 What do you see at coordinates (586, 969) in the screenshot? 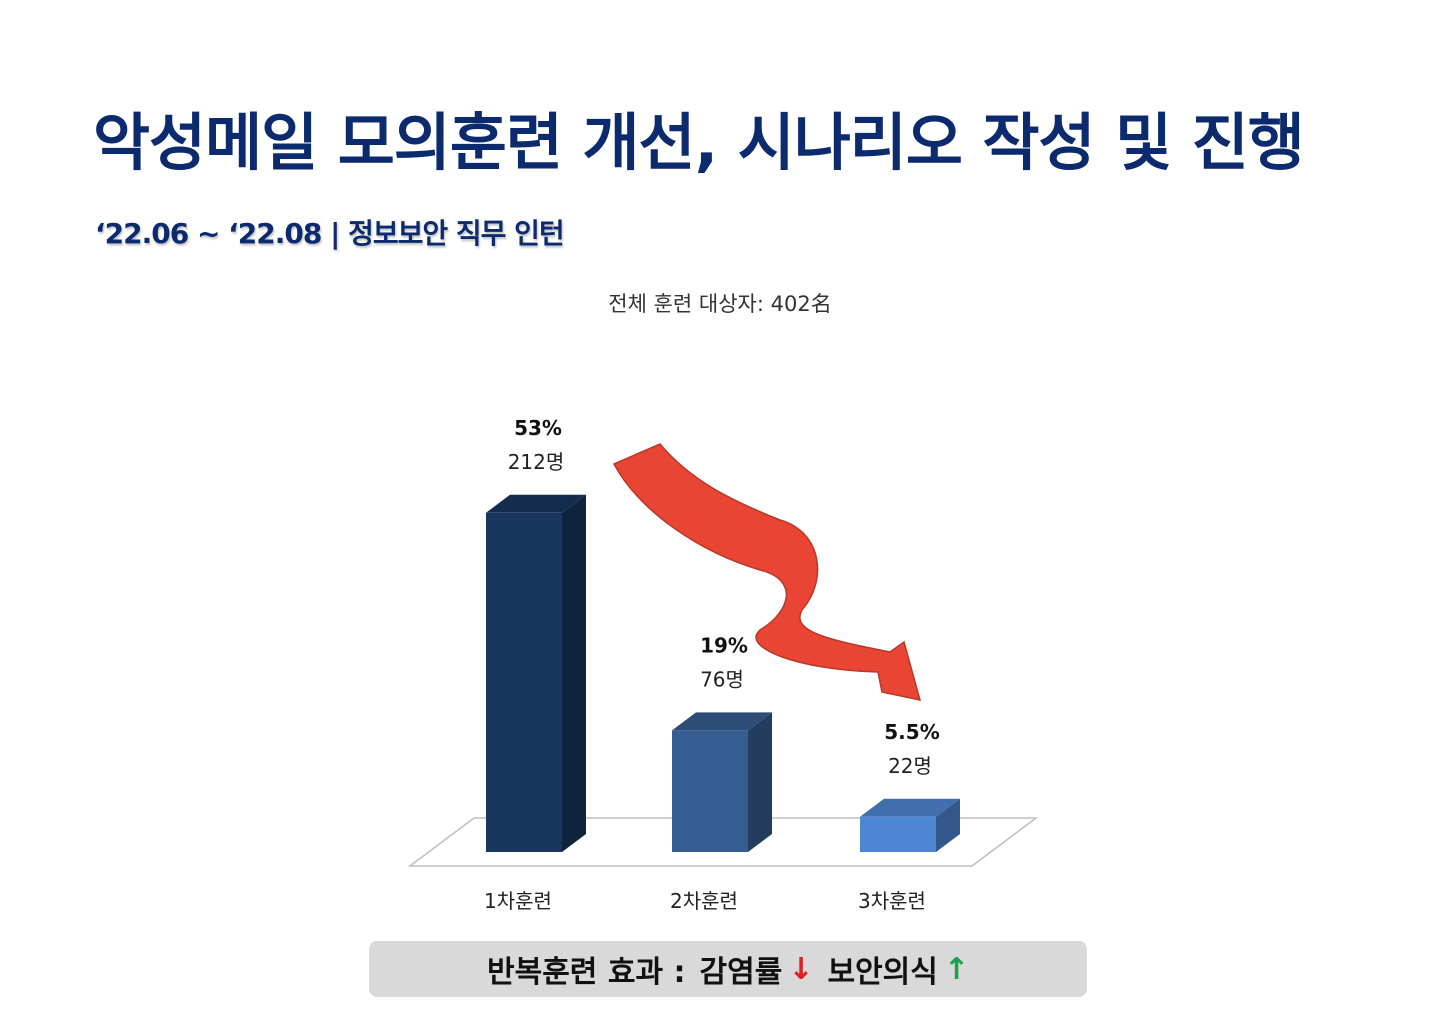
I see `summary-label: 반복훈련 효과 :` at bounding box center [586, 969].